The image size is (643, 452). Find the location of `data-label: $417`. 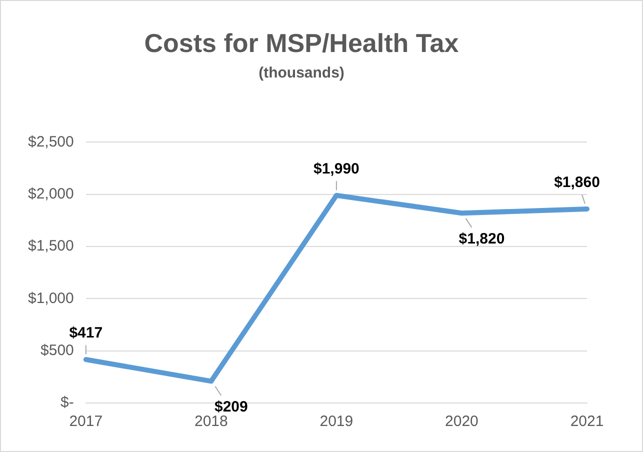

data-label: $417 is located at coordinates (86, 333).